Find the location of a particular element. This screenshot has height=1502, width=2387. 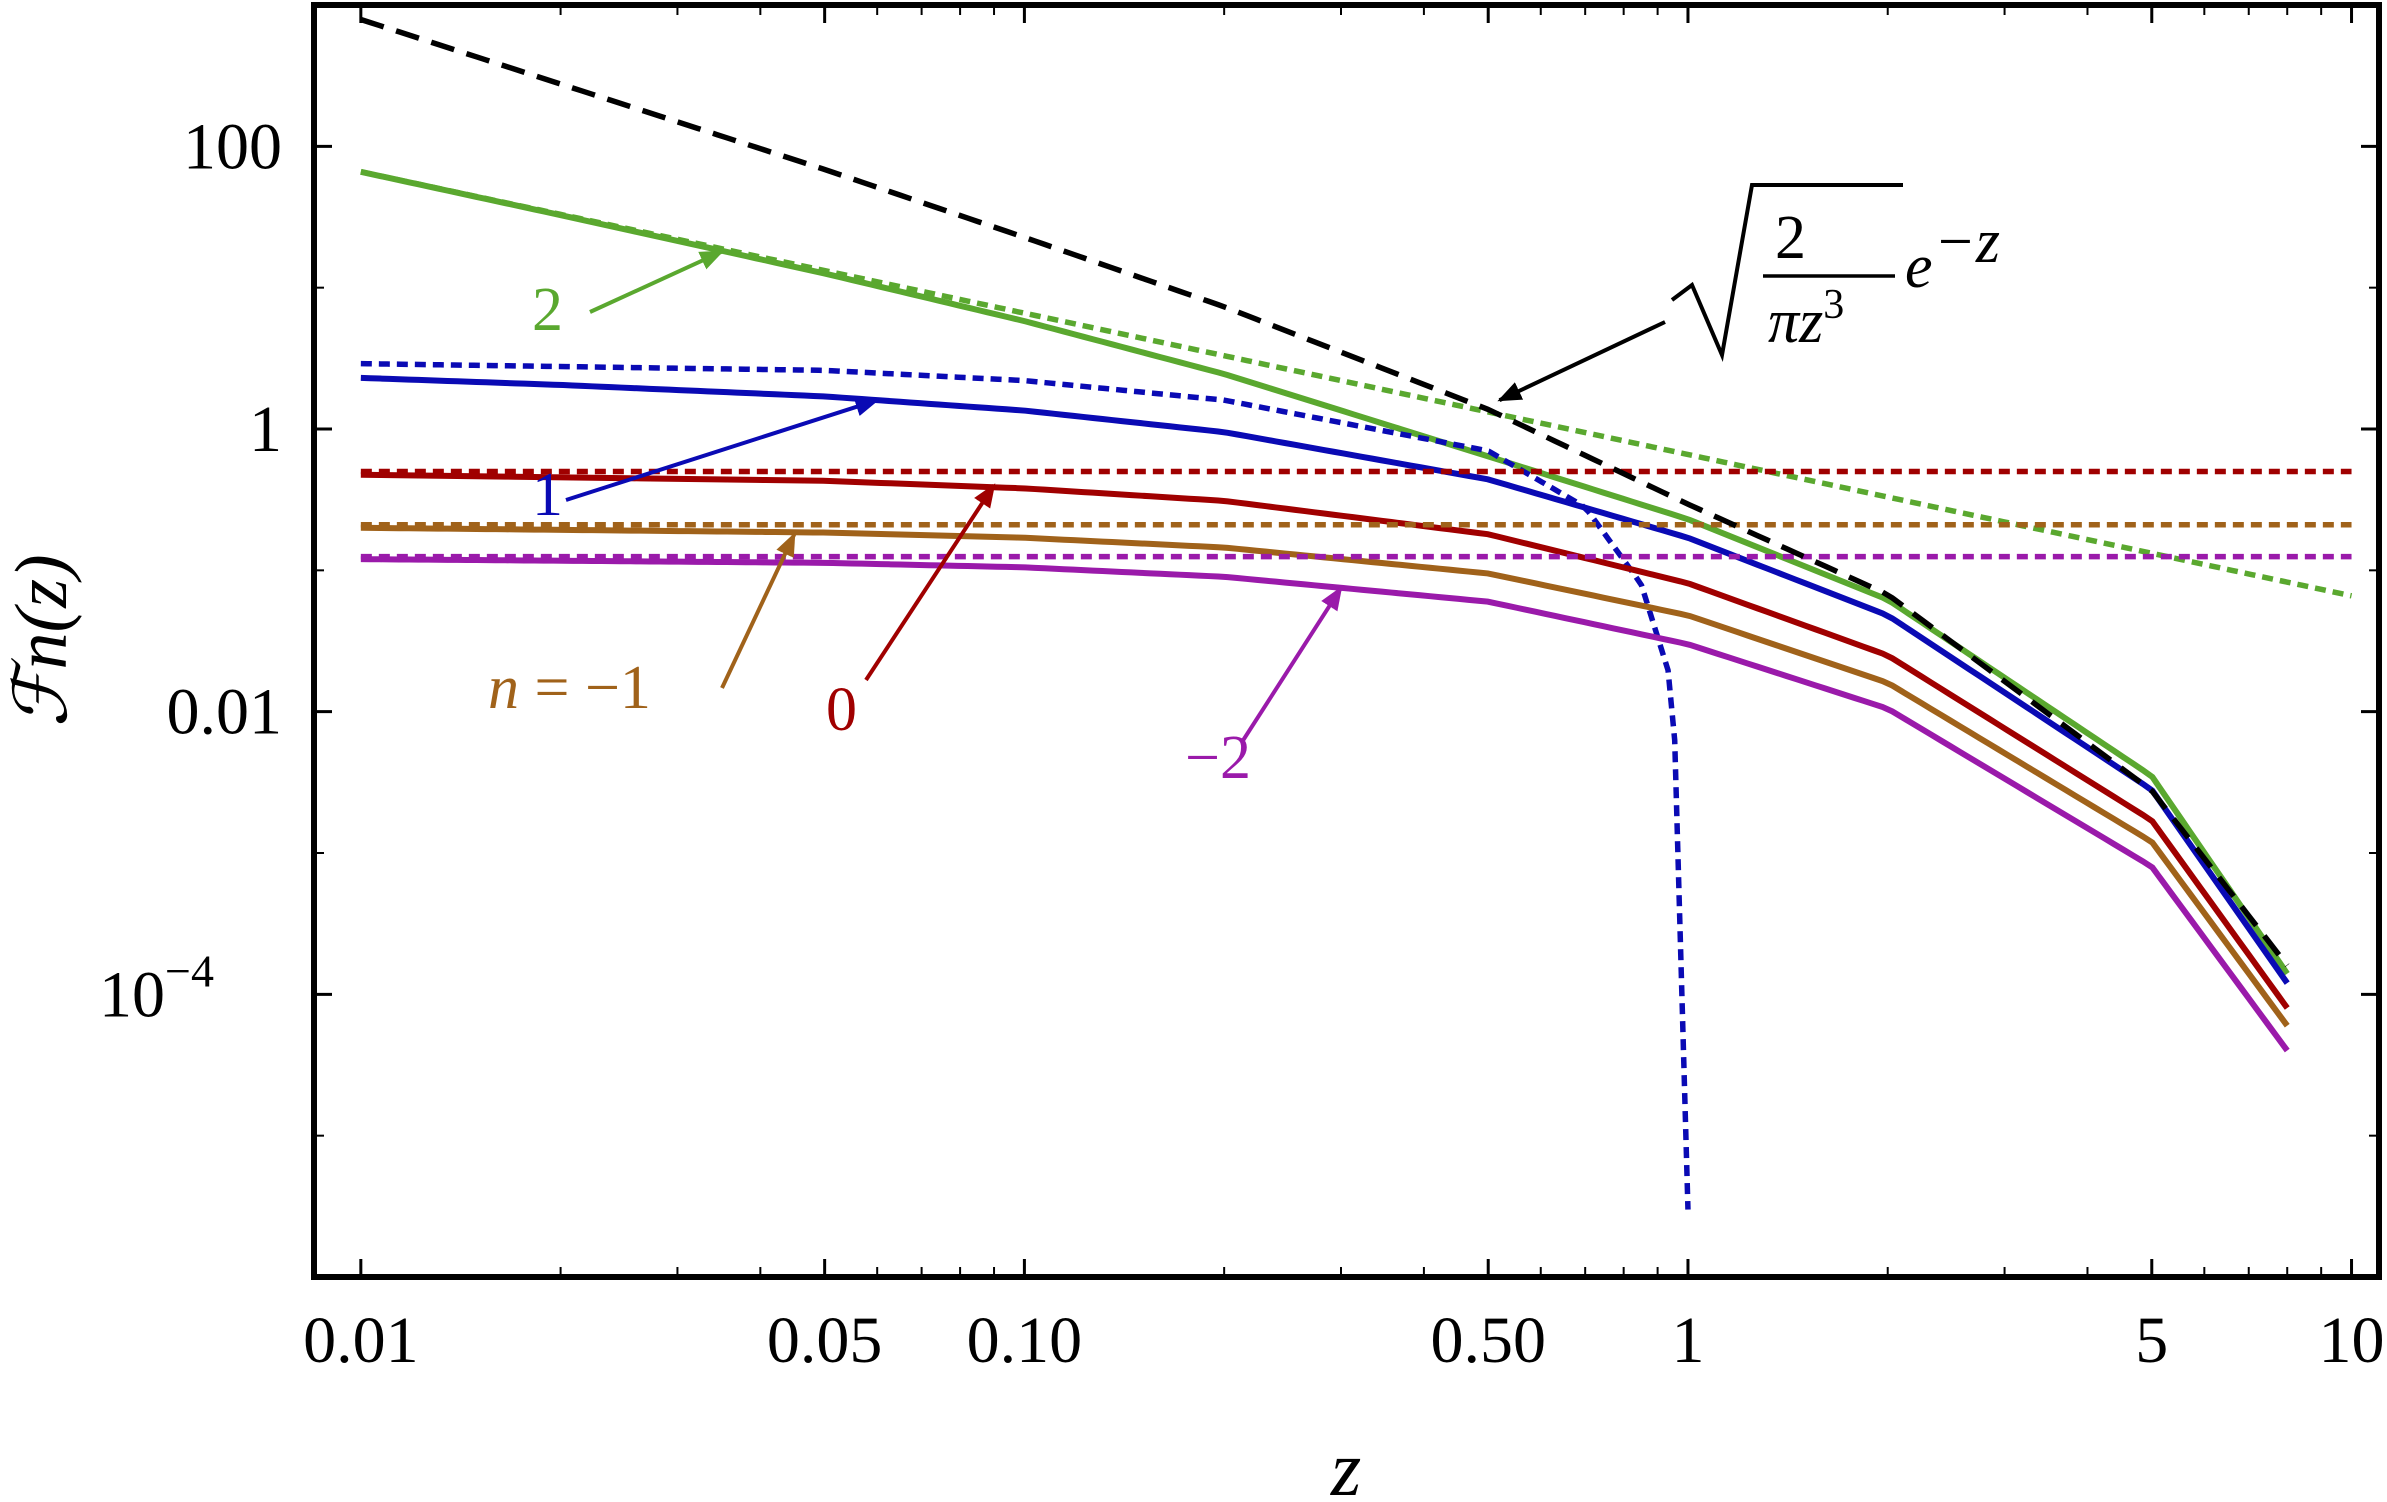

radical-sign is located at coordinates (1786, 272).